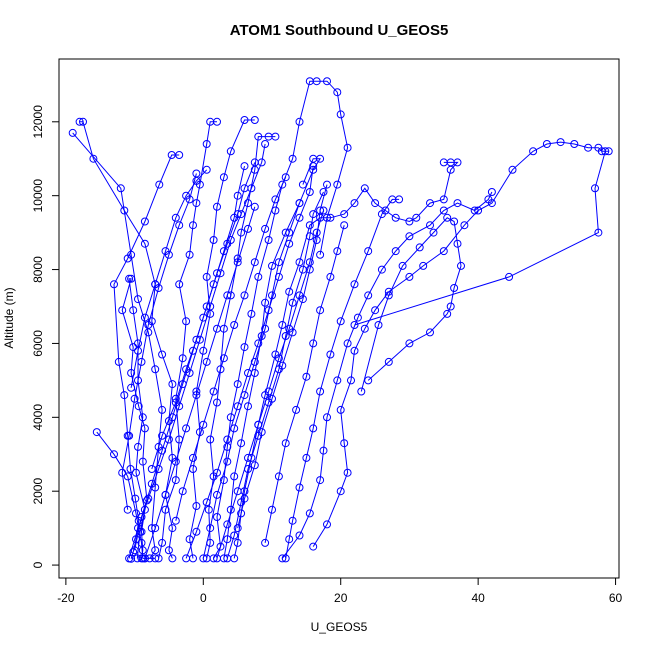 The width and height of the screenshot is (650, 650). I want to click on y-tick-label: 4000, so click(38, 417).